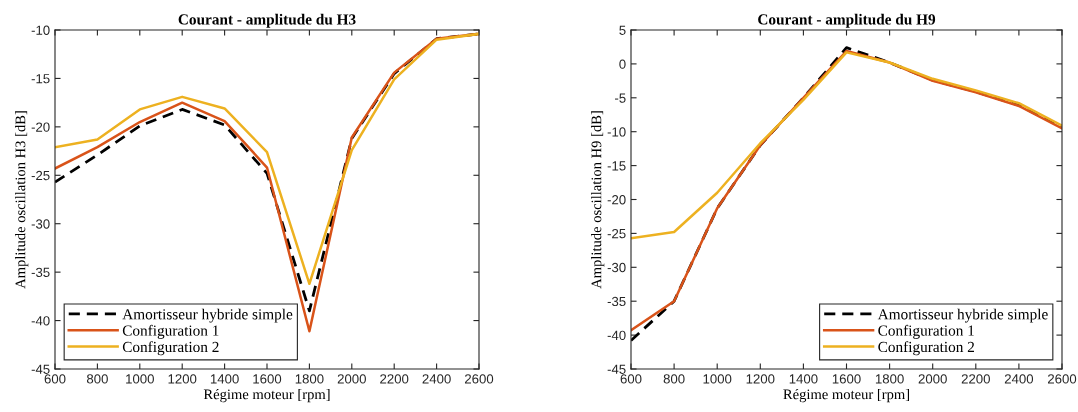 Image resolution: width=1078 pixels, height=412 pixels. I want to click on y-axis-title: Amplitude oscillation H3 [dB], so click(22, 200).